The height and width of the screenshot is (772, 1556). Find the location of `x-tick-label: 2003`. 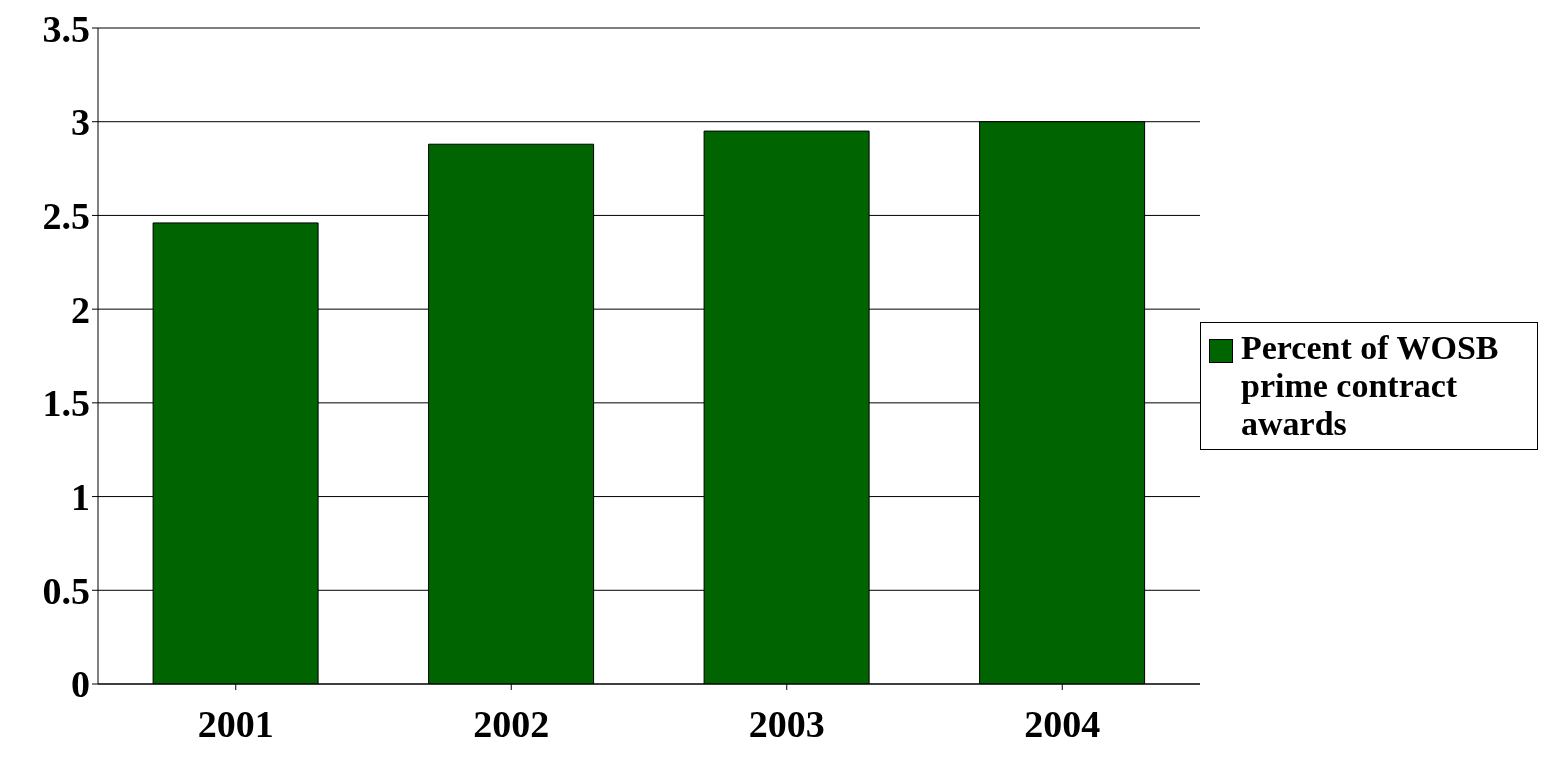

x-tick-label: 2003 is located at coordinates (786, 723).